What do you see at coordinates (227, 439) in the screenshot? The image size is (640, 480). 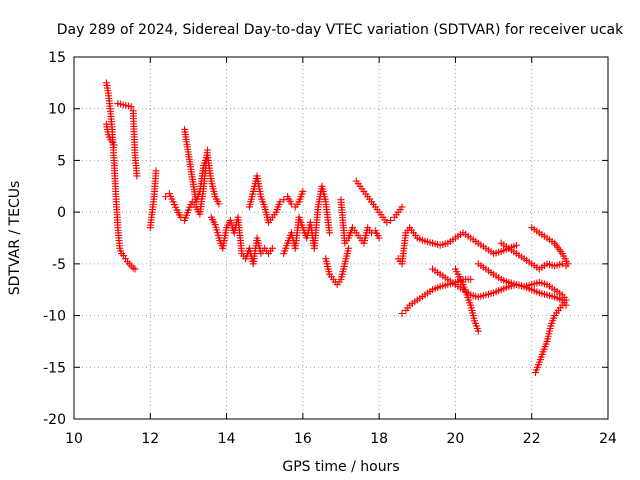 I see `x-tick-label: 14` at bounding box center [227, 439].